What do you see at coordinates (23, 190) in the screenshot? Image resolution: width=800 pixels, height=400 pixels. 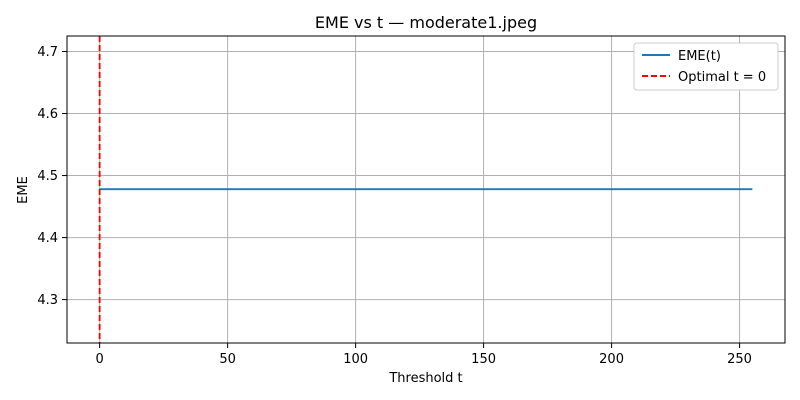 I see `y-axis-label: EME` at bounding box center [23, 190].